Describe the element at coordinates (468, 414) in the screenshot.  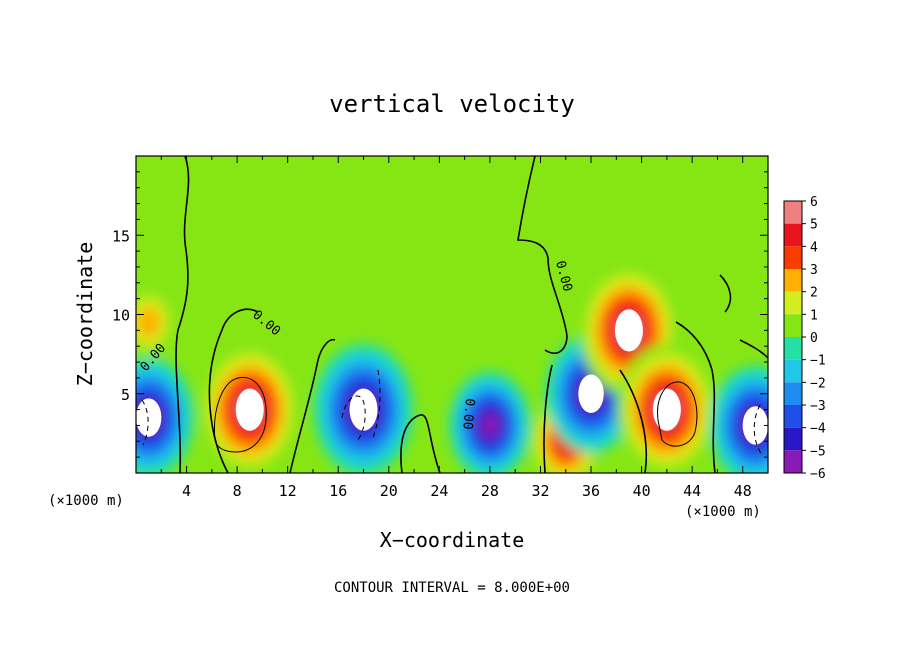
I see `contour-label: 0.00` at that location.